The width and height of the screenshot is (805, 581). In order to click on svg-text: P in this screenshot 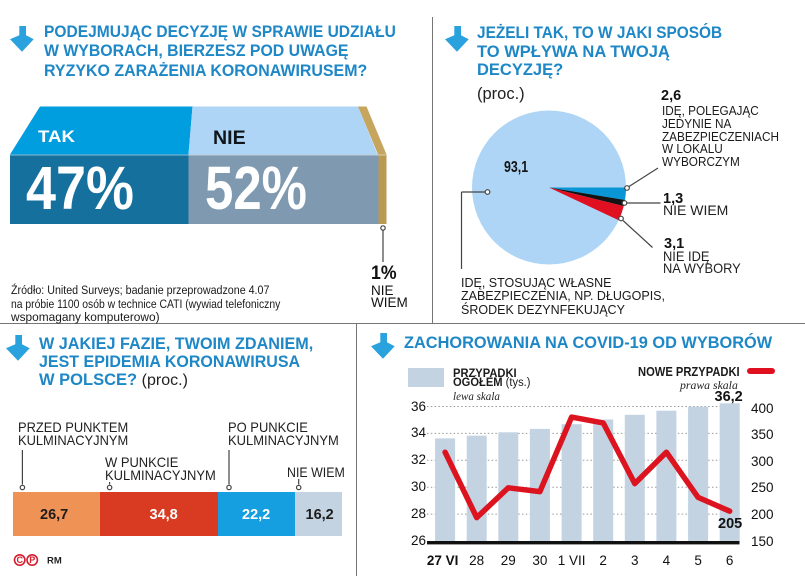, I will do `click(32, 560)`.